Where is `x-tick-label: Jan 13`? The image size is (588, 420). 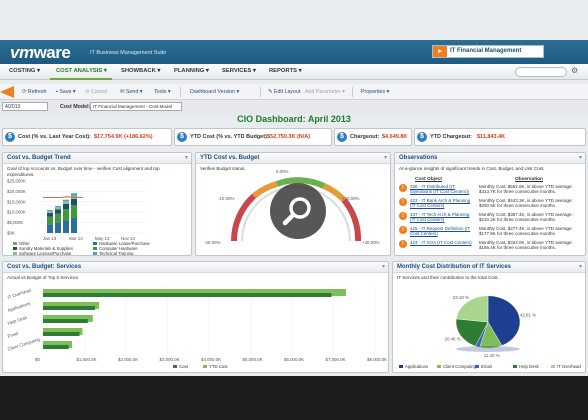 x-tick-label: Jan 13 is located at coordinates (50, 238).